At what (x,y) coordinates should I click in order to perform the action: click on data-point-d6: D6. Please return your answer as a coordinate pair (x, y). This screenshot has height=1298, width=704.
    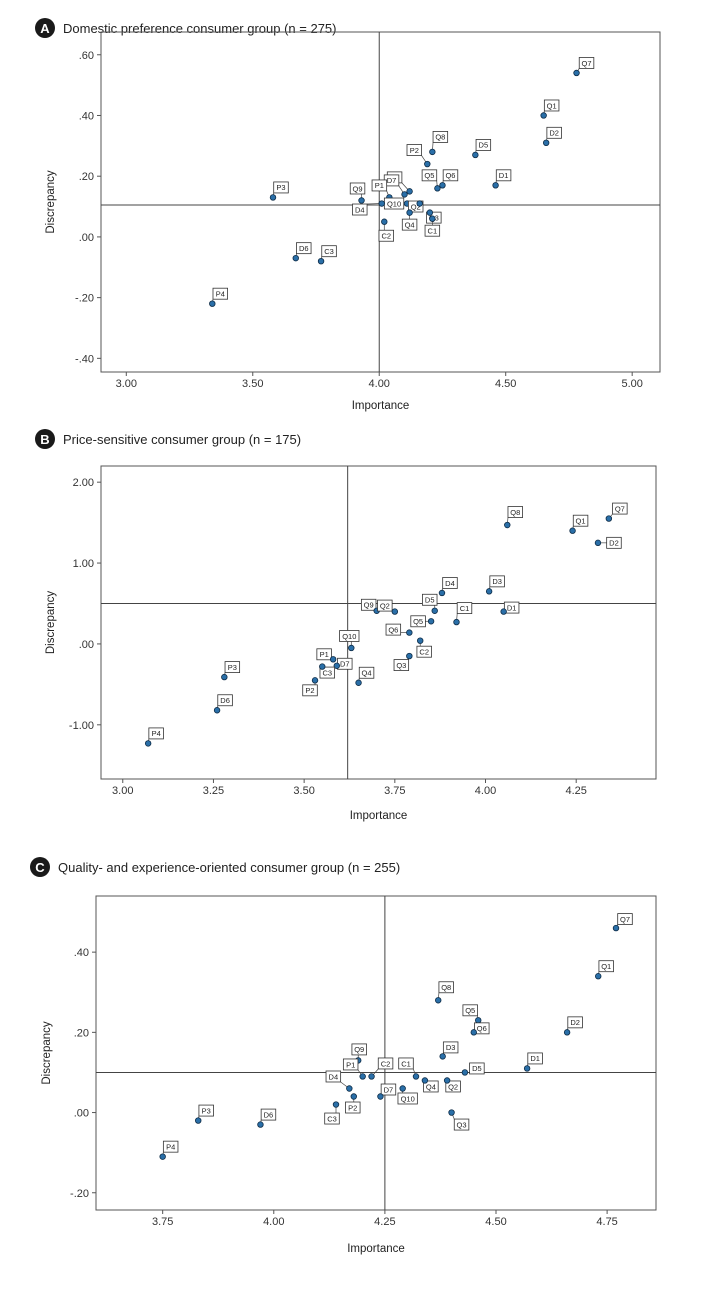
    Looking at the image, I should click on (267, 1118).